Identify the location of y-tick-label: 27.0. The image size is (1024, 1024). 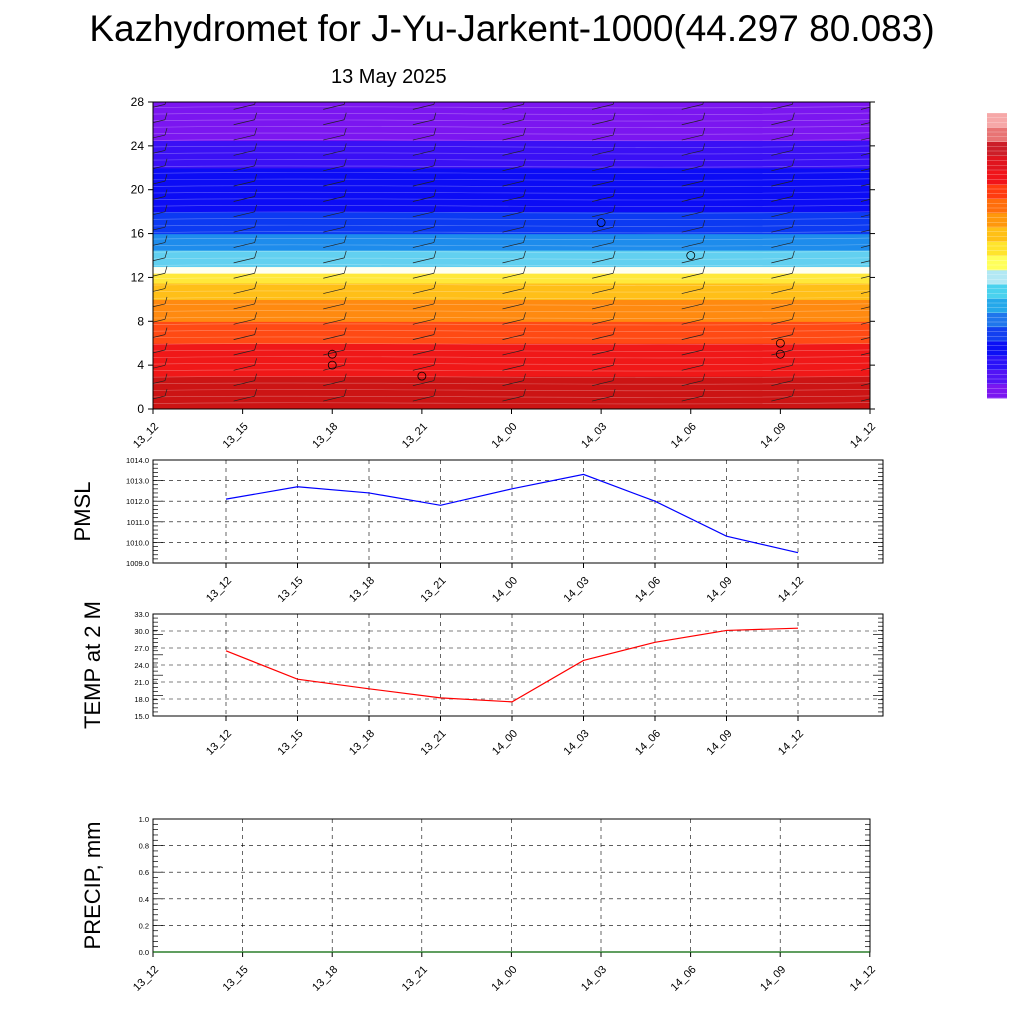
(141, 648).